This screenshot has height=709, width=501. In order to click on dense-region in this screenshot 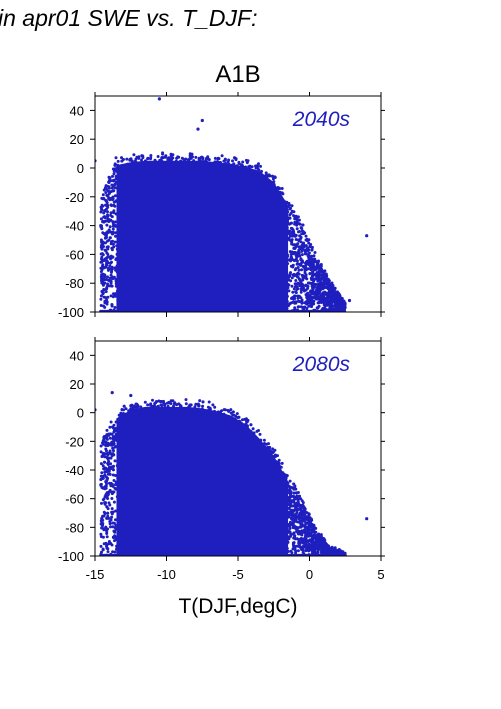, I will do `click(202, 236)`.